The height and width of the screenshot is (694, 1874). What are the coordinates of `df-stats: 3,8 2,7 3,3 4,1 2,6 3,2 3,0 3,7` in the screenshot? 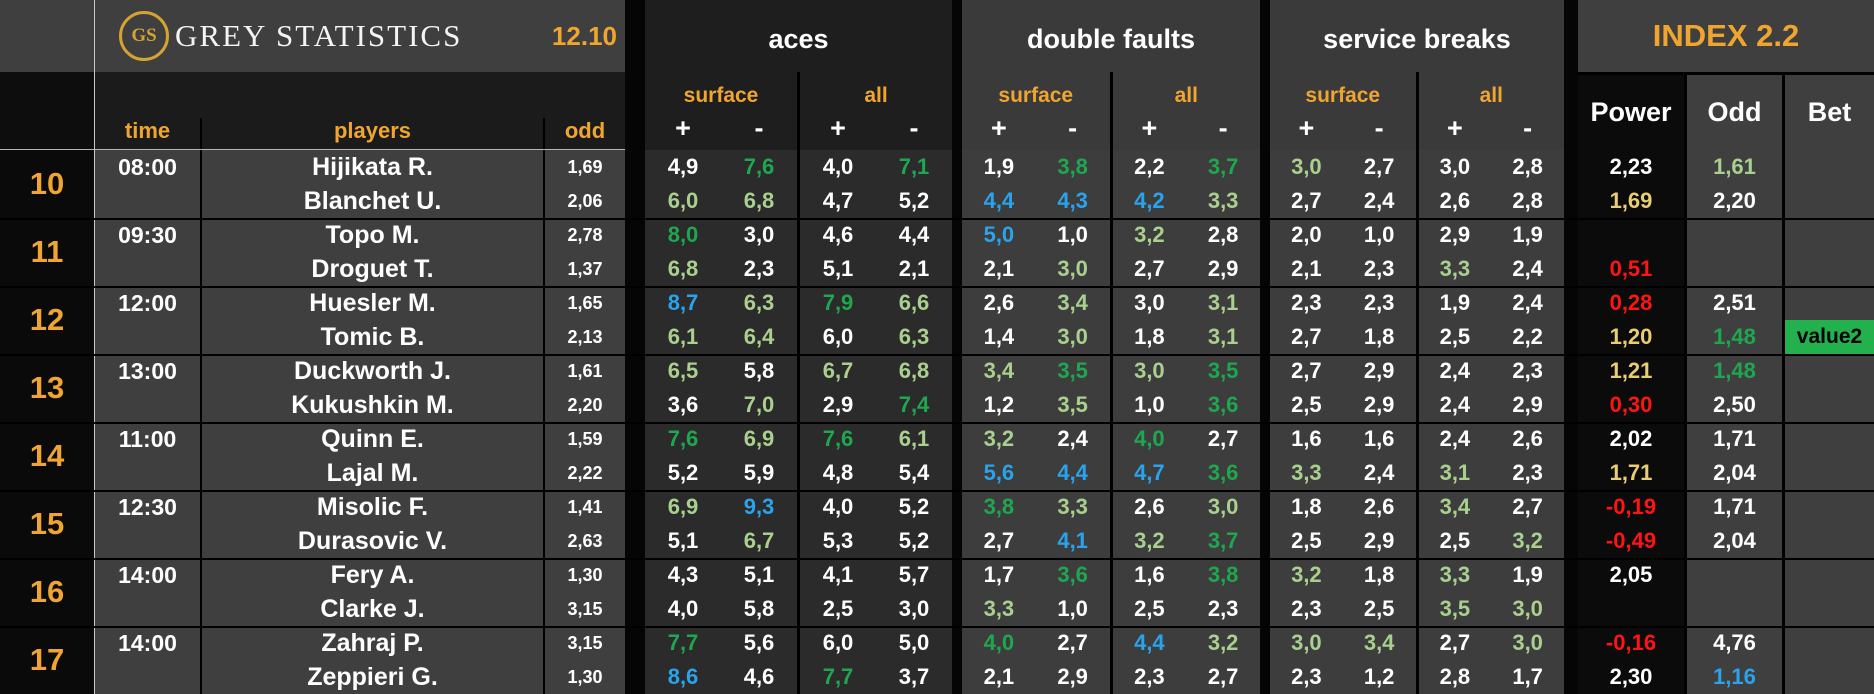 It's located at (1111, 524).